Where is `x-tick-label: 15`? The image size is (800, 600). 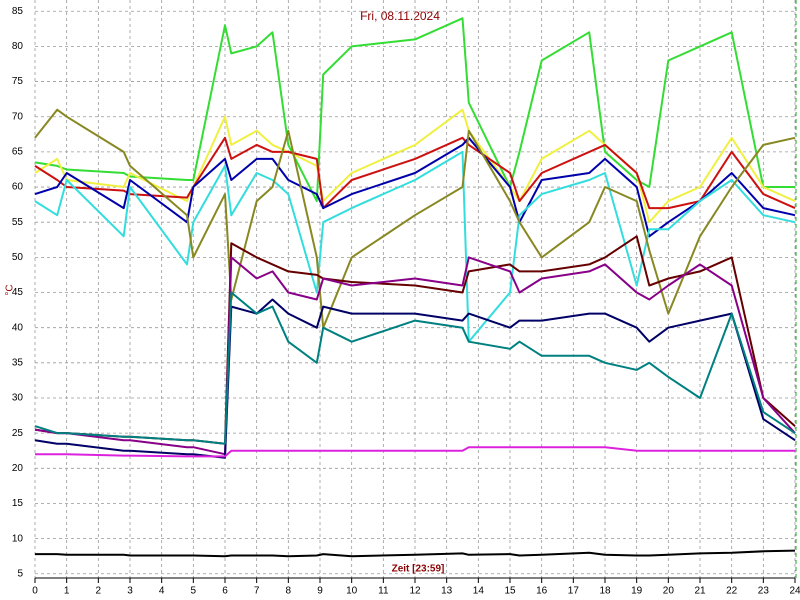 x-tick-label: 15 is located at coordinates (510, 591).